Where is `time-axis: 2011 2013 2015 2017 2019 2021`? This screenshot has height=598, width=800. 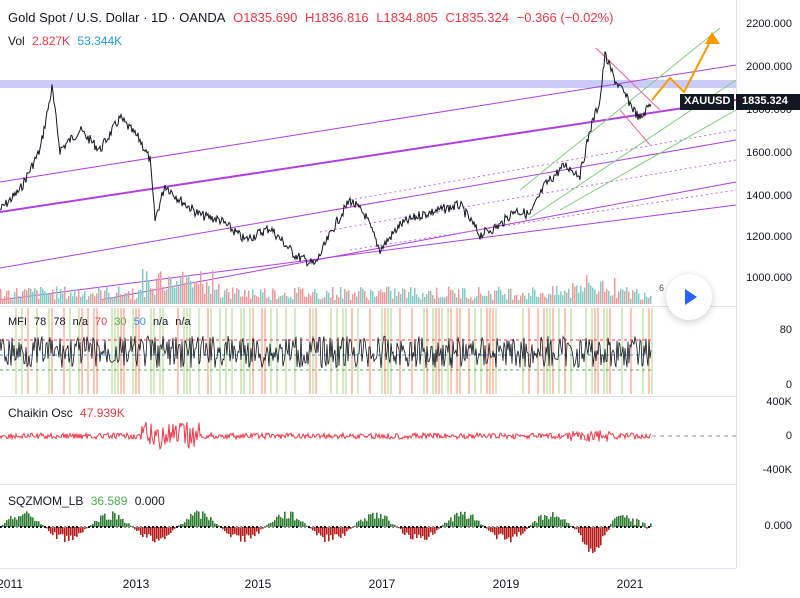
time-axis: 2011 2013 2015 2017 2019 2021 is located at coordinates (368, 583).